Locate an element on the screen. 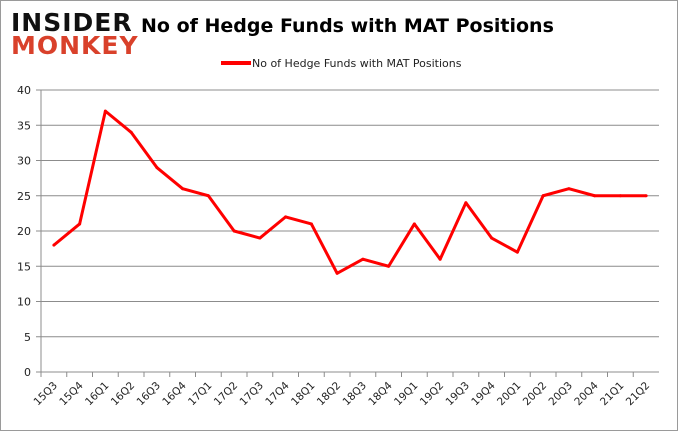  x-tick-label: 19Q2 is located at coordinates (432, 394).